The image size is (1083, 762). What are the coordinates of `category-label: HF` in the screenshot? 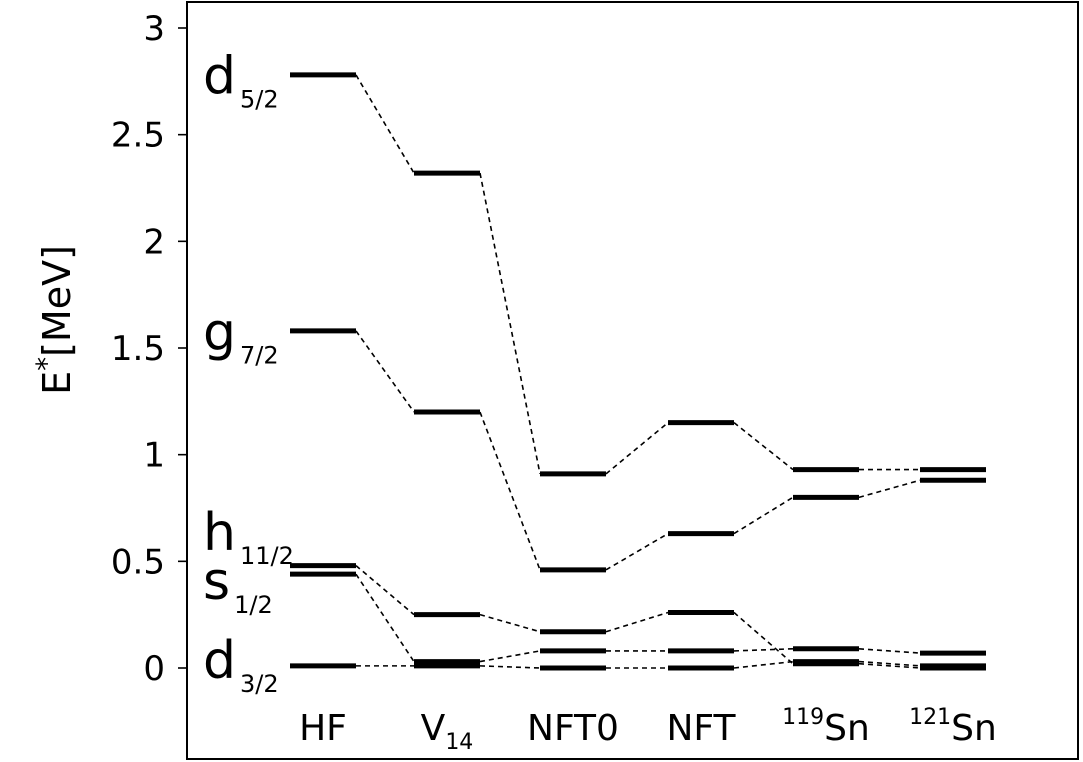 It's located at (323, 728).